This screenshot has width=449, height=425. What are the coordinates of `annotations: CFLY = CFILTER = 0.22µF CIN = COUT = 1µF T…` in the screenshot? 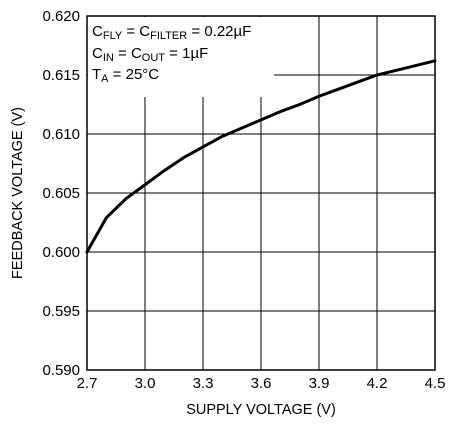 It's located at (171, 54).